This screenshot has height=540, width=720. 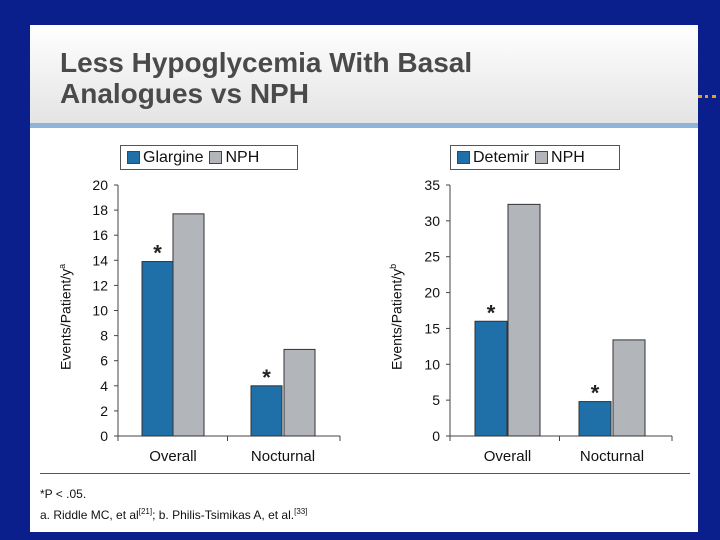 What do you see at coordinates (157, 253) in the screenshot?
I see `significance-marker-0-0: *` at bounding box center [157, 253].